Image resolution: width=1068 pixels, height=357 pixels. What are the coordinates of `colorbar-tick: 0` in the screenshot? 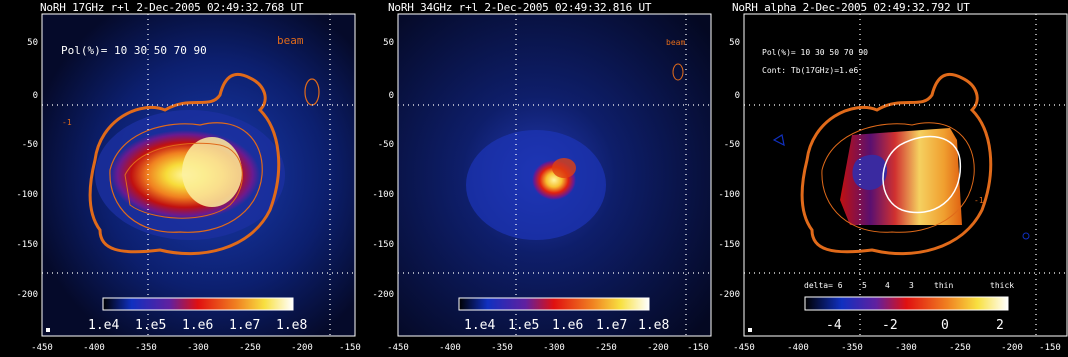 It's located at (945, 325).